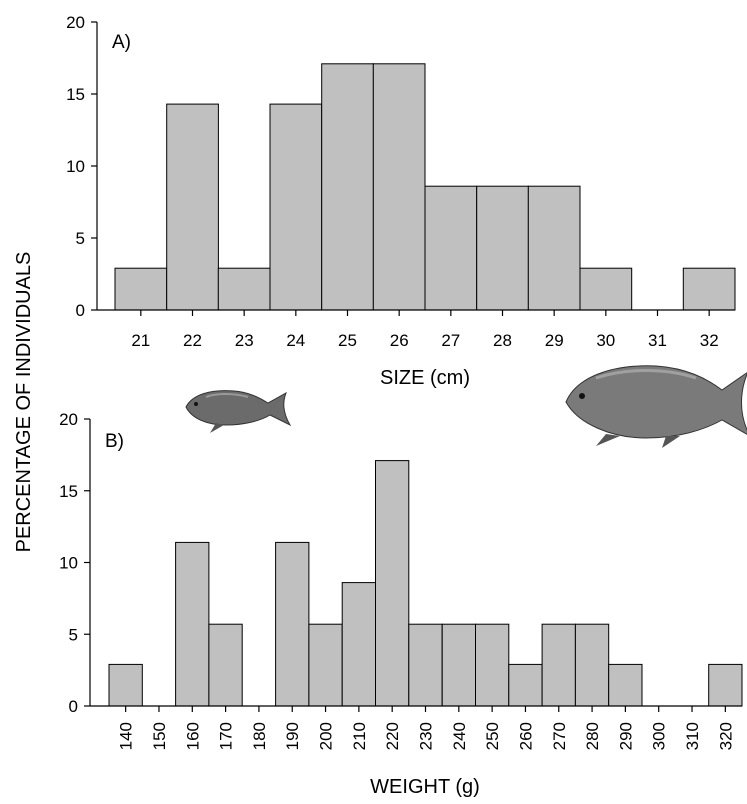 The height and width of the screenshot is (804, 747). Describe the element at coordinates (359, 736) in the screenshot. I see `x-tick-label-b: 210` at that location.